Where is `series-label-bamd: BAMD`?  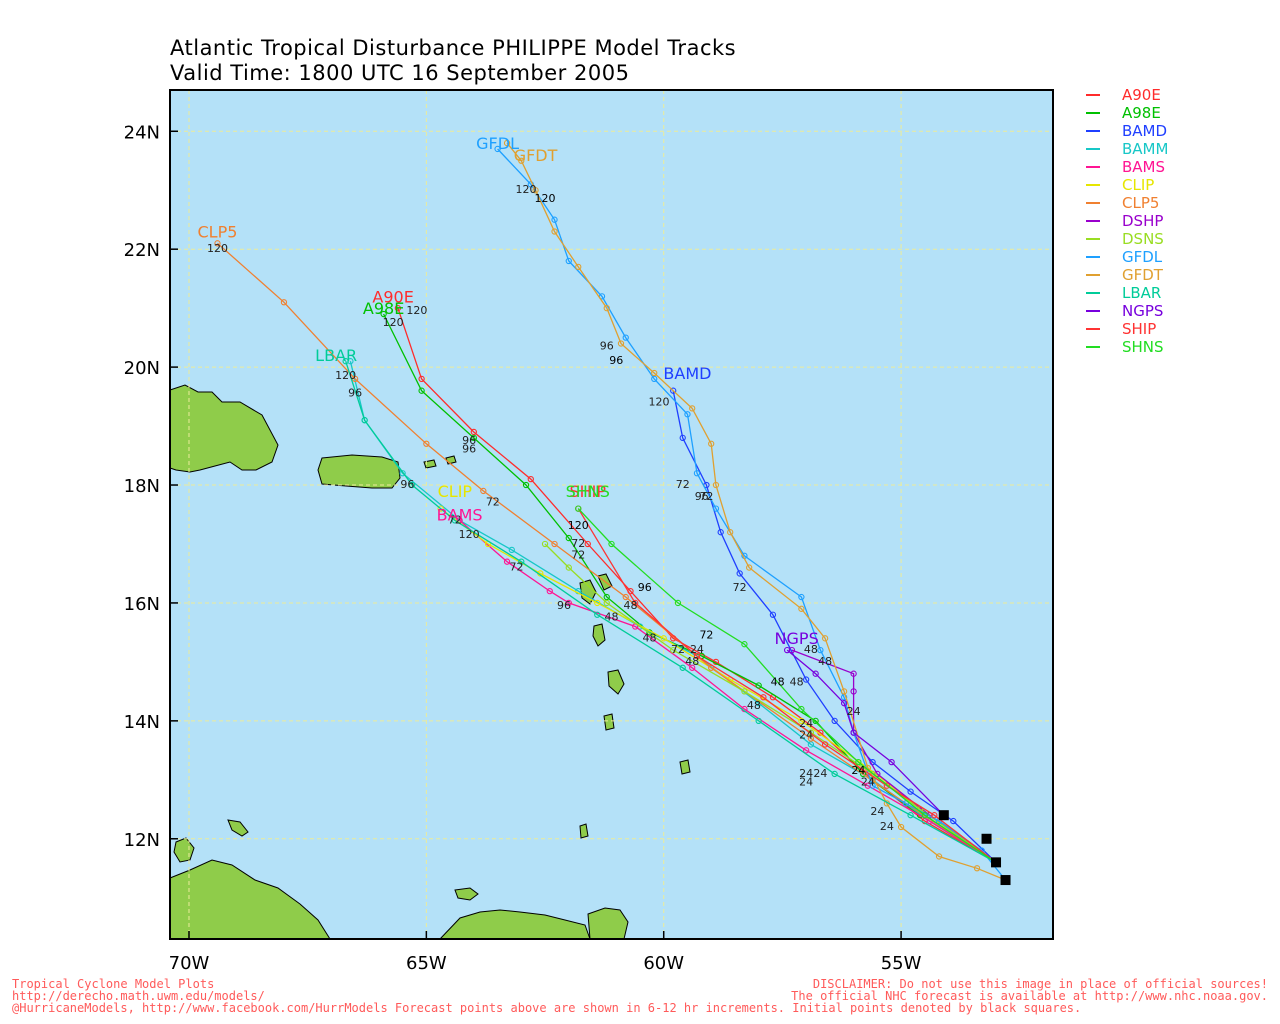
series-label-bamd: BAMD is located at coordinates (687, 373).